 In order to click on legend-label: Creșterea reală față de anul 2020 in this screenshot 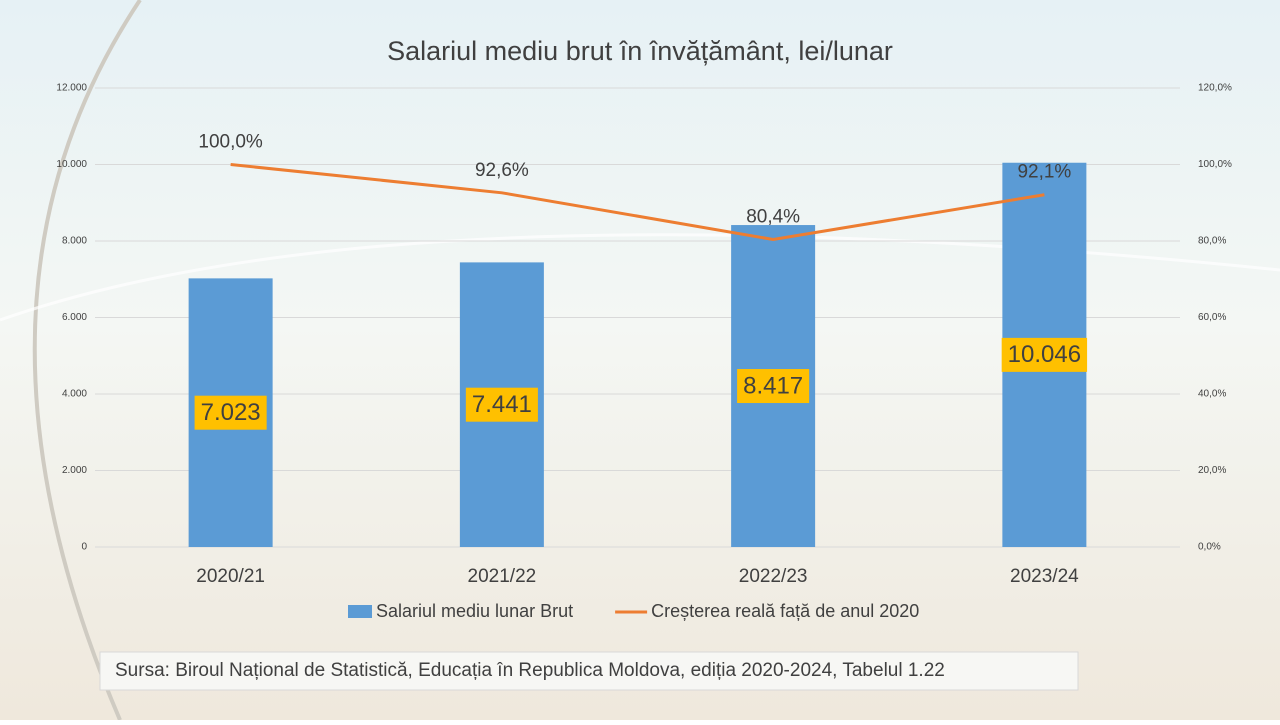, I will do `click(785, 611)`.